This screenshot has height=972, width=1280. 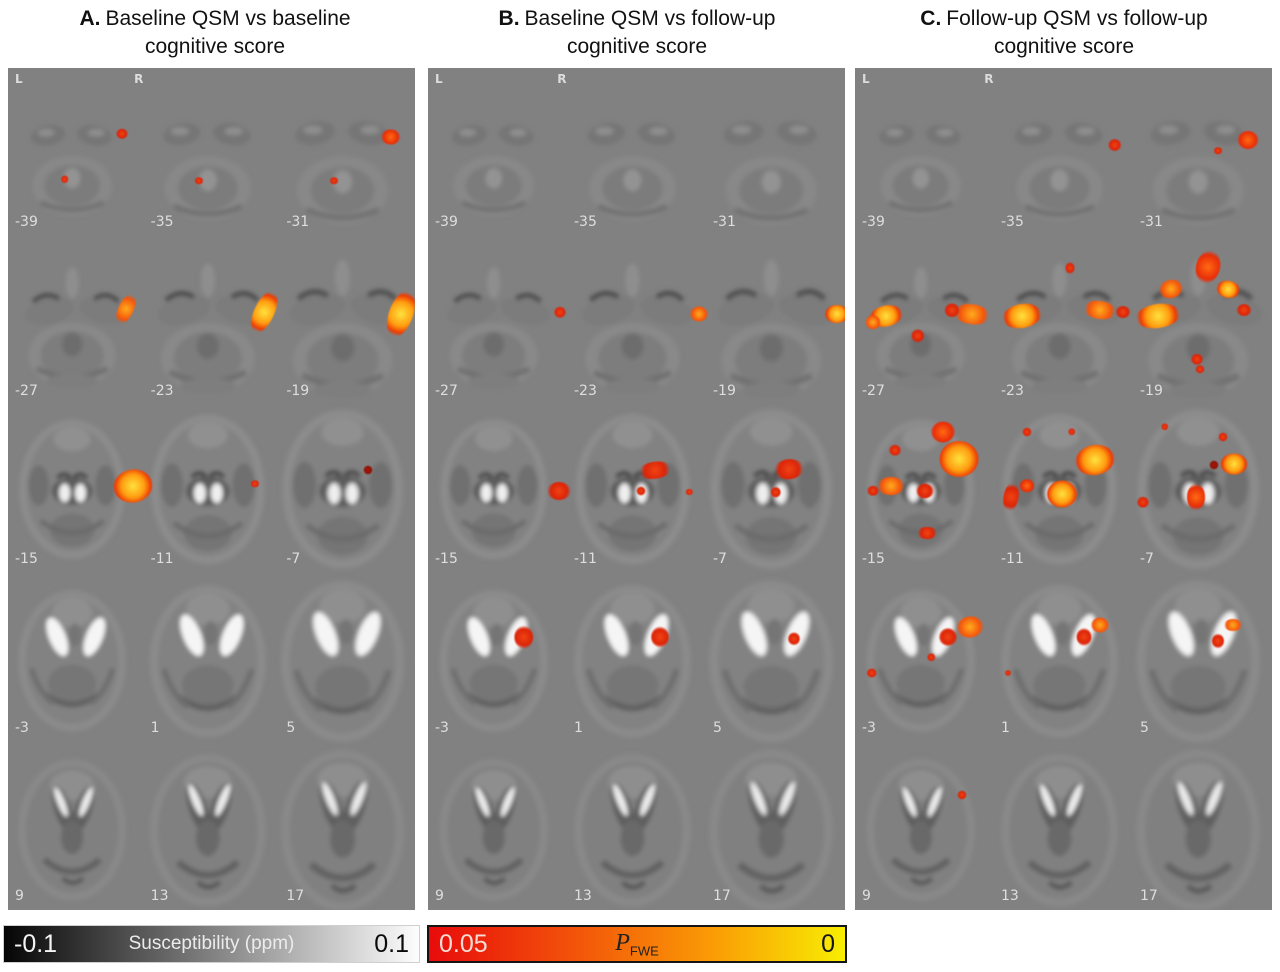 I want to click on susceptibility-max-label: 0.1, so click(x=391, y=943).